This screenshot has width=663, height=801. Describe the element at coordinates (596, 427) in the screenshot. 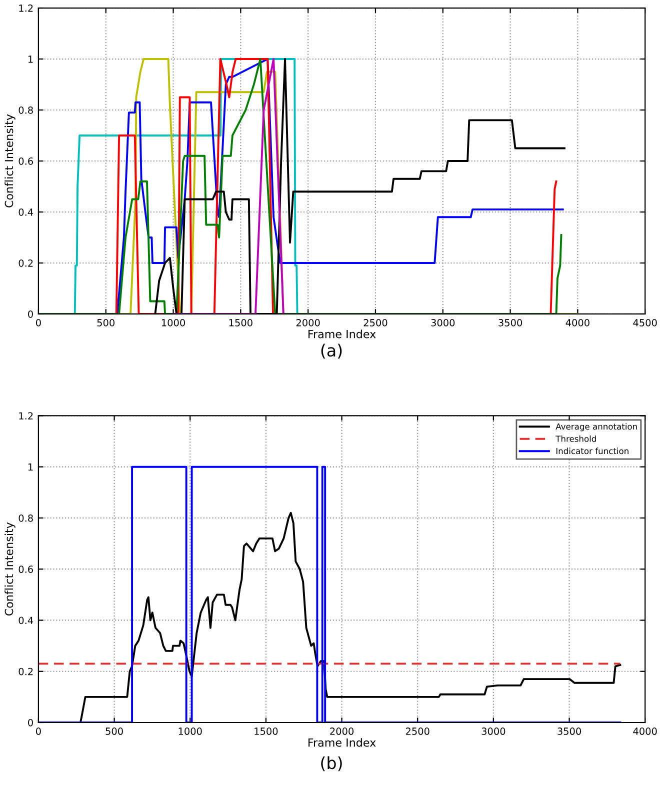

I see `legend-label: Average annotation` at that location.